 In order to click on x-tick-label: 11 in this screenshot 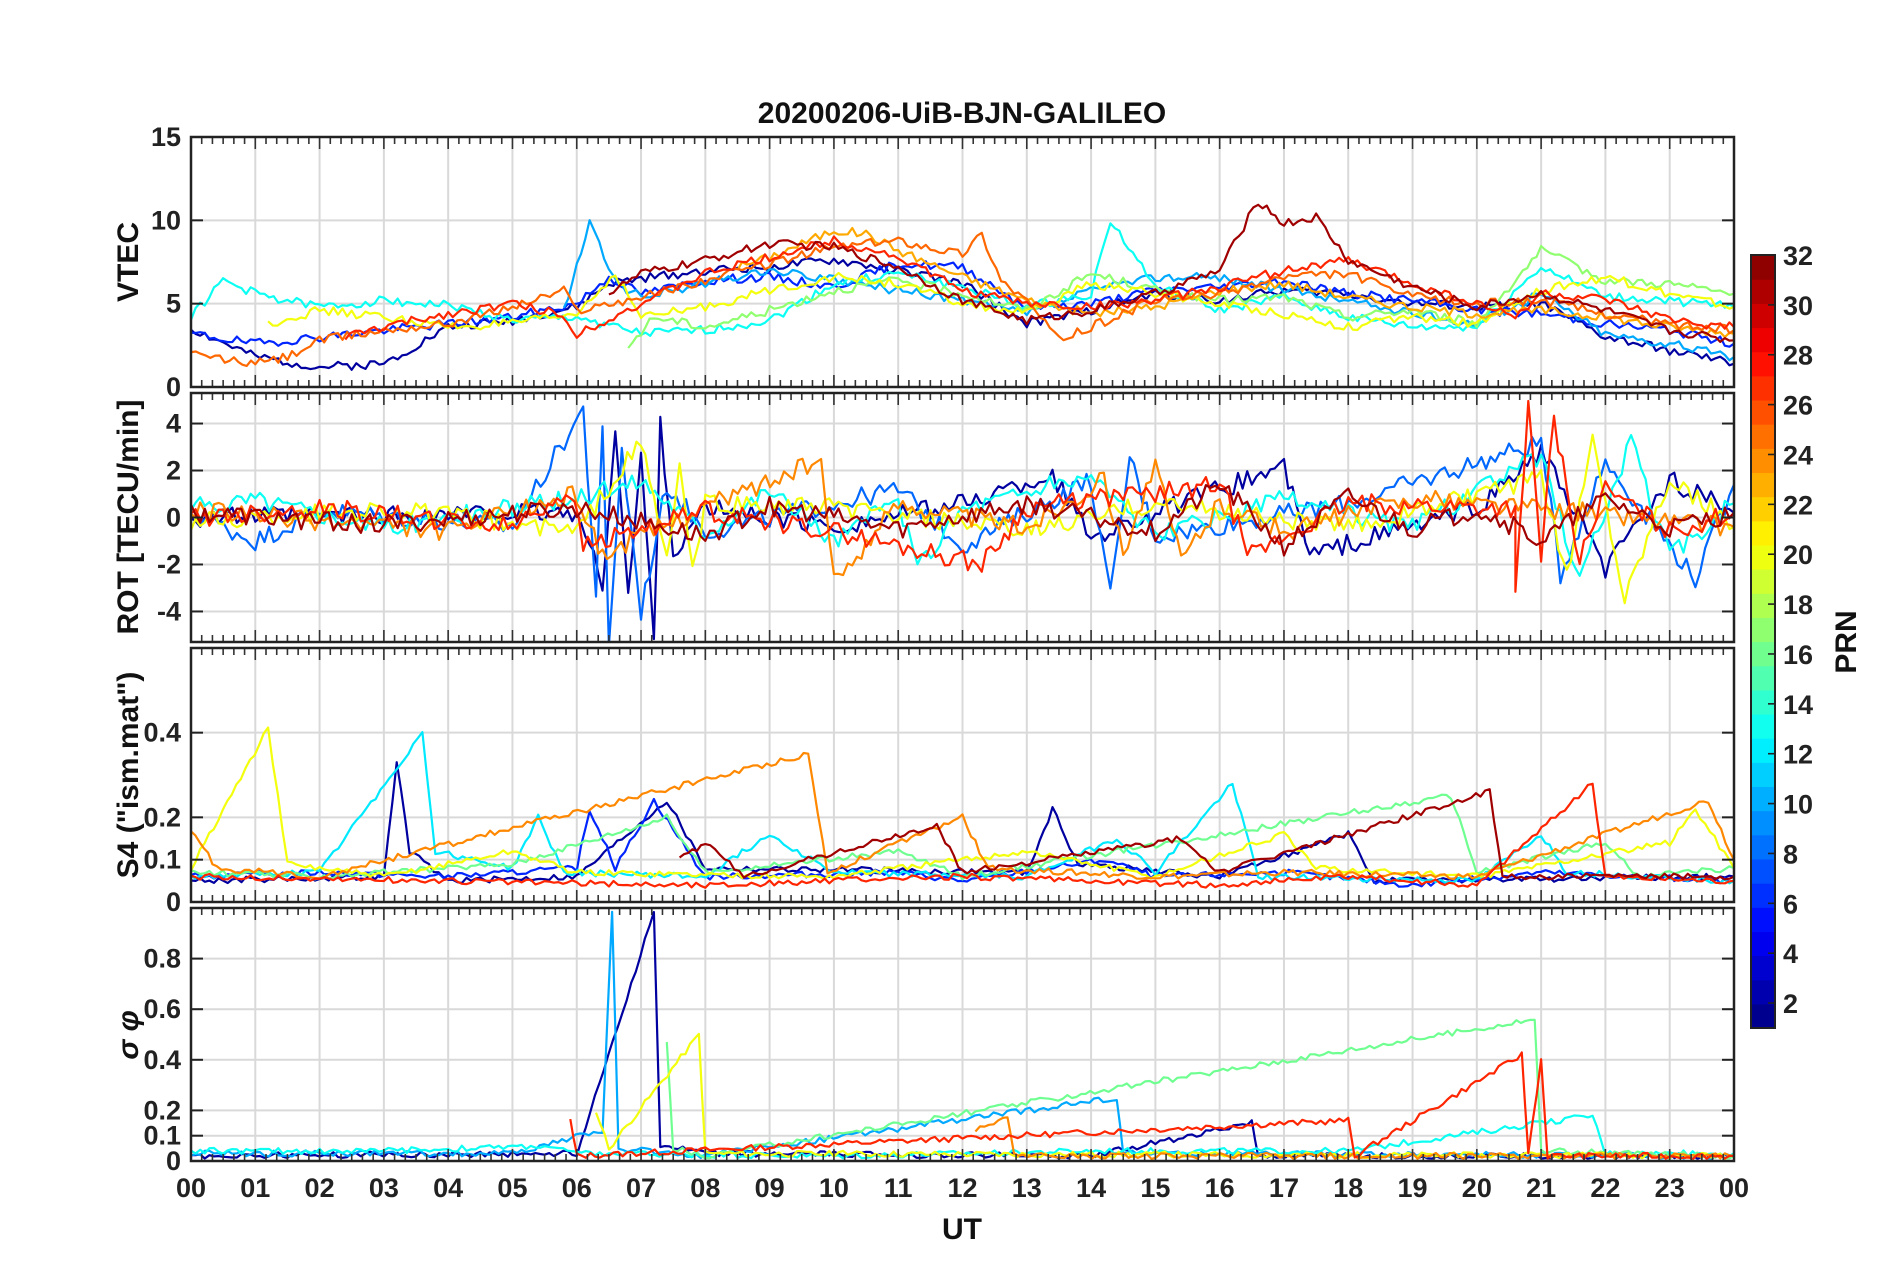, I will do `click(898, 1188)`.